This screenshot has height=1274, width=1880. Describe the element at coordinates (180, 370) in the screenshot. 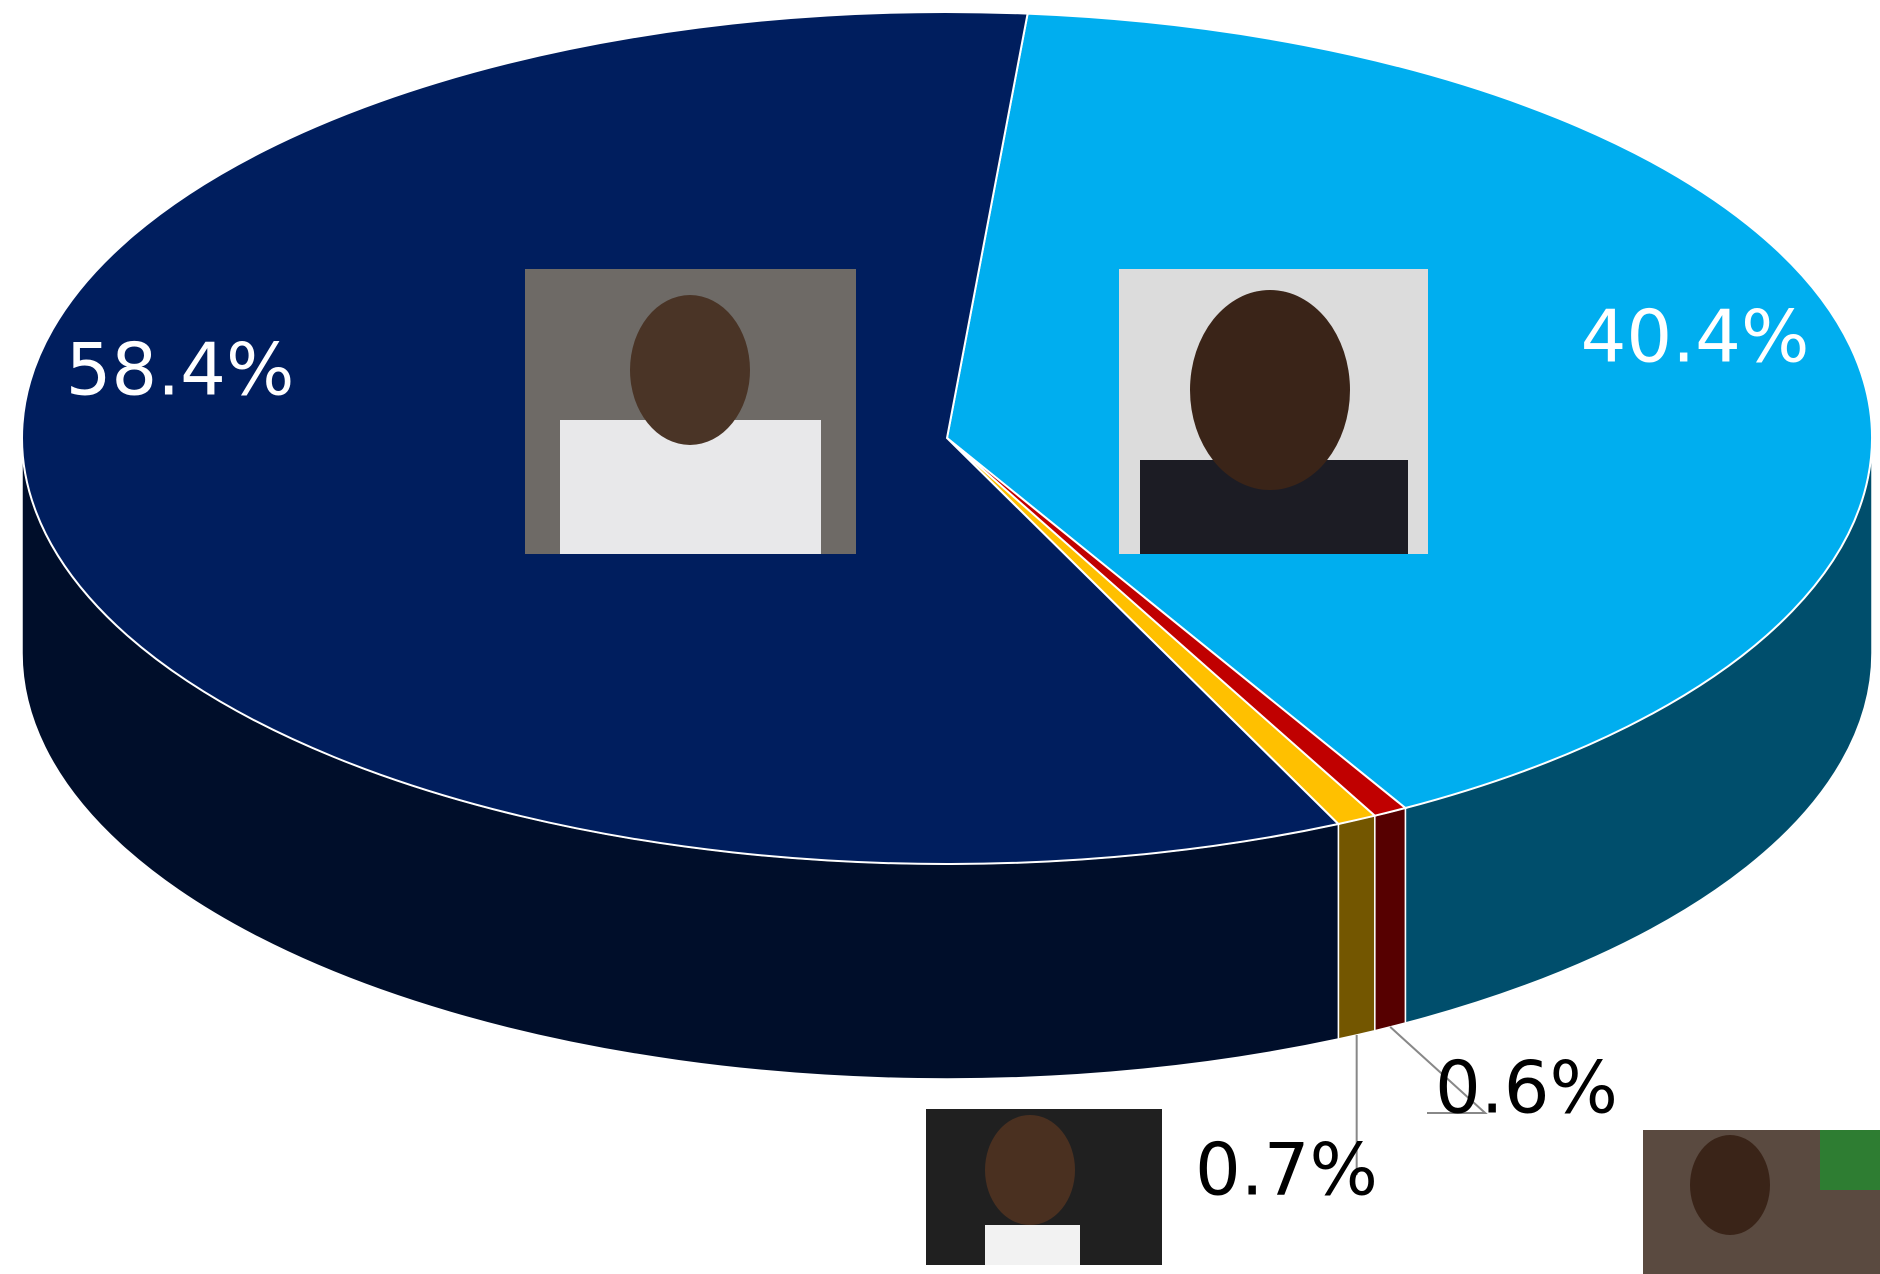

I see `data-label: 58.4%` at that location.